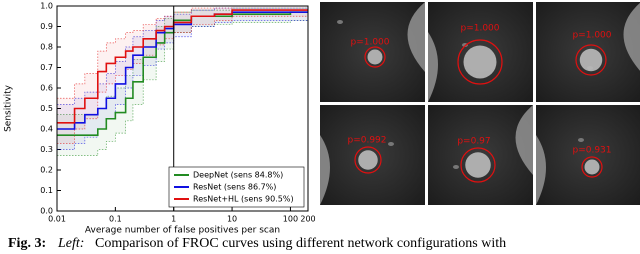 The height and width of the screenshot is (254, 640). Describe the element at coordinates (115, 219) in the screenshot. I see `x-tick-label: 0.1` at that location.